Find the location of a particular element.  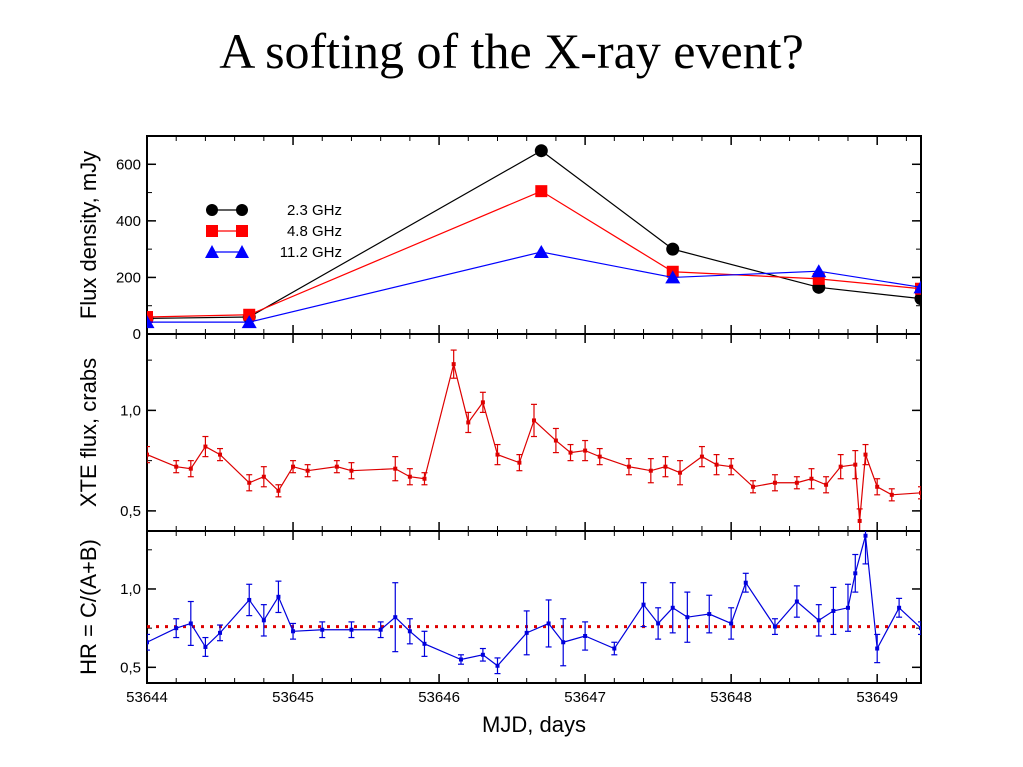

slide-title: A softing of the X-ray event? is located at coordinates (511, 51).